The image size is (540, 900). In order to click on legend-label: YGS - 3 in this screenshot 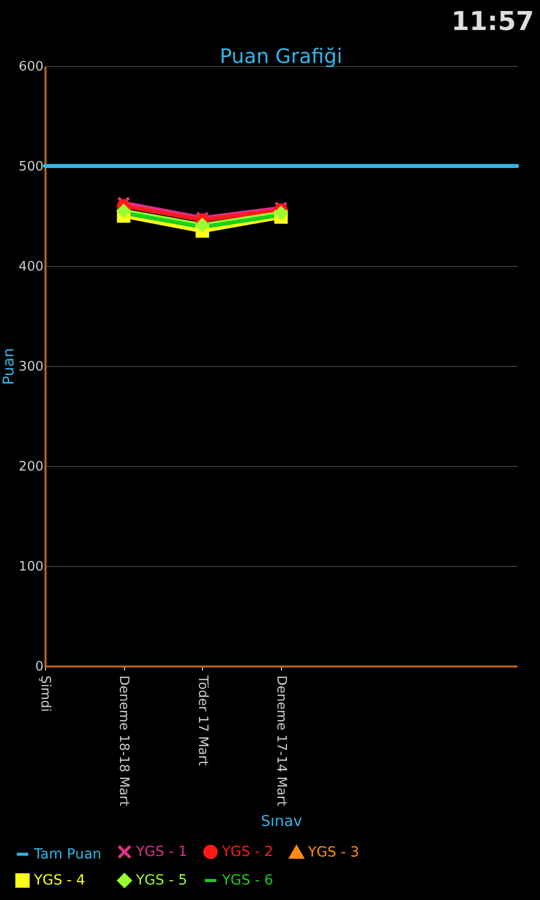, I will do `click(333, 852)`.